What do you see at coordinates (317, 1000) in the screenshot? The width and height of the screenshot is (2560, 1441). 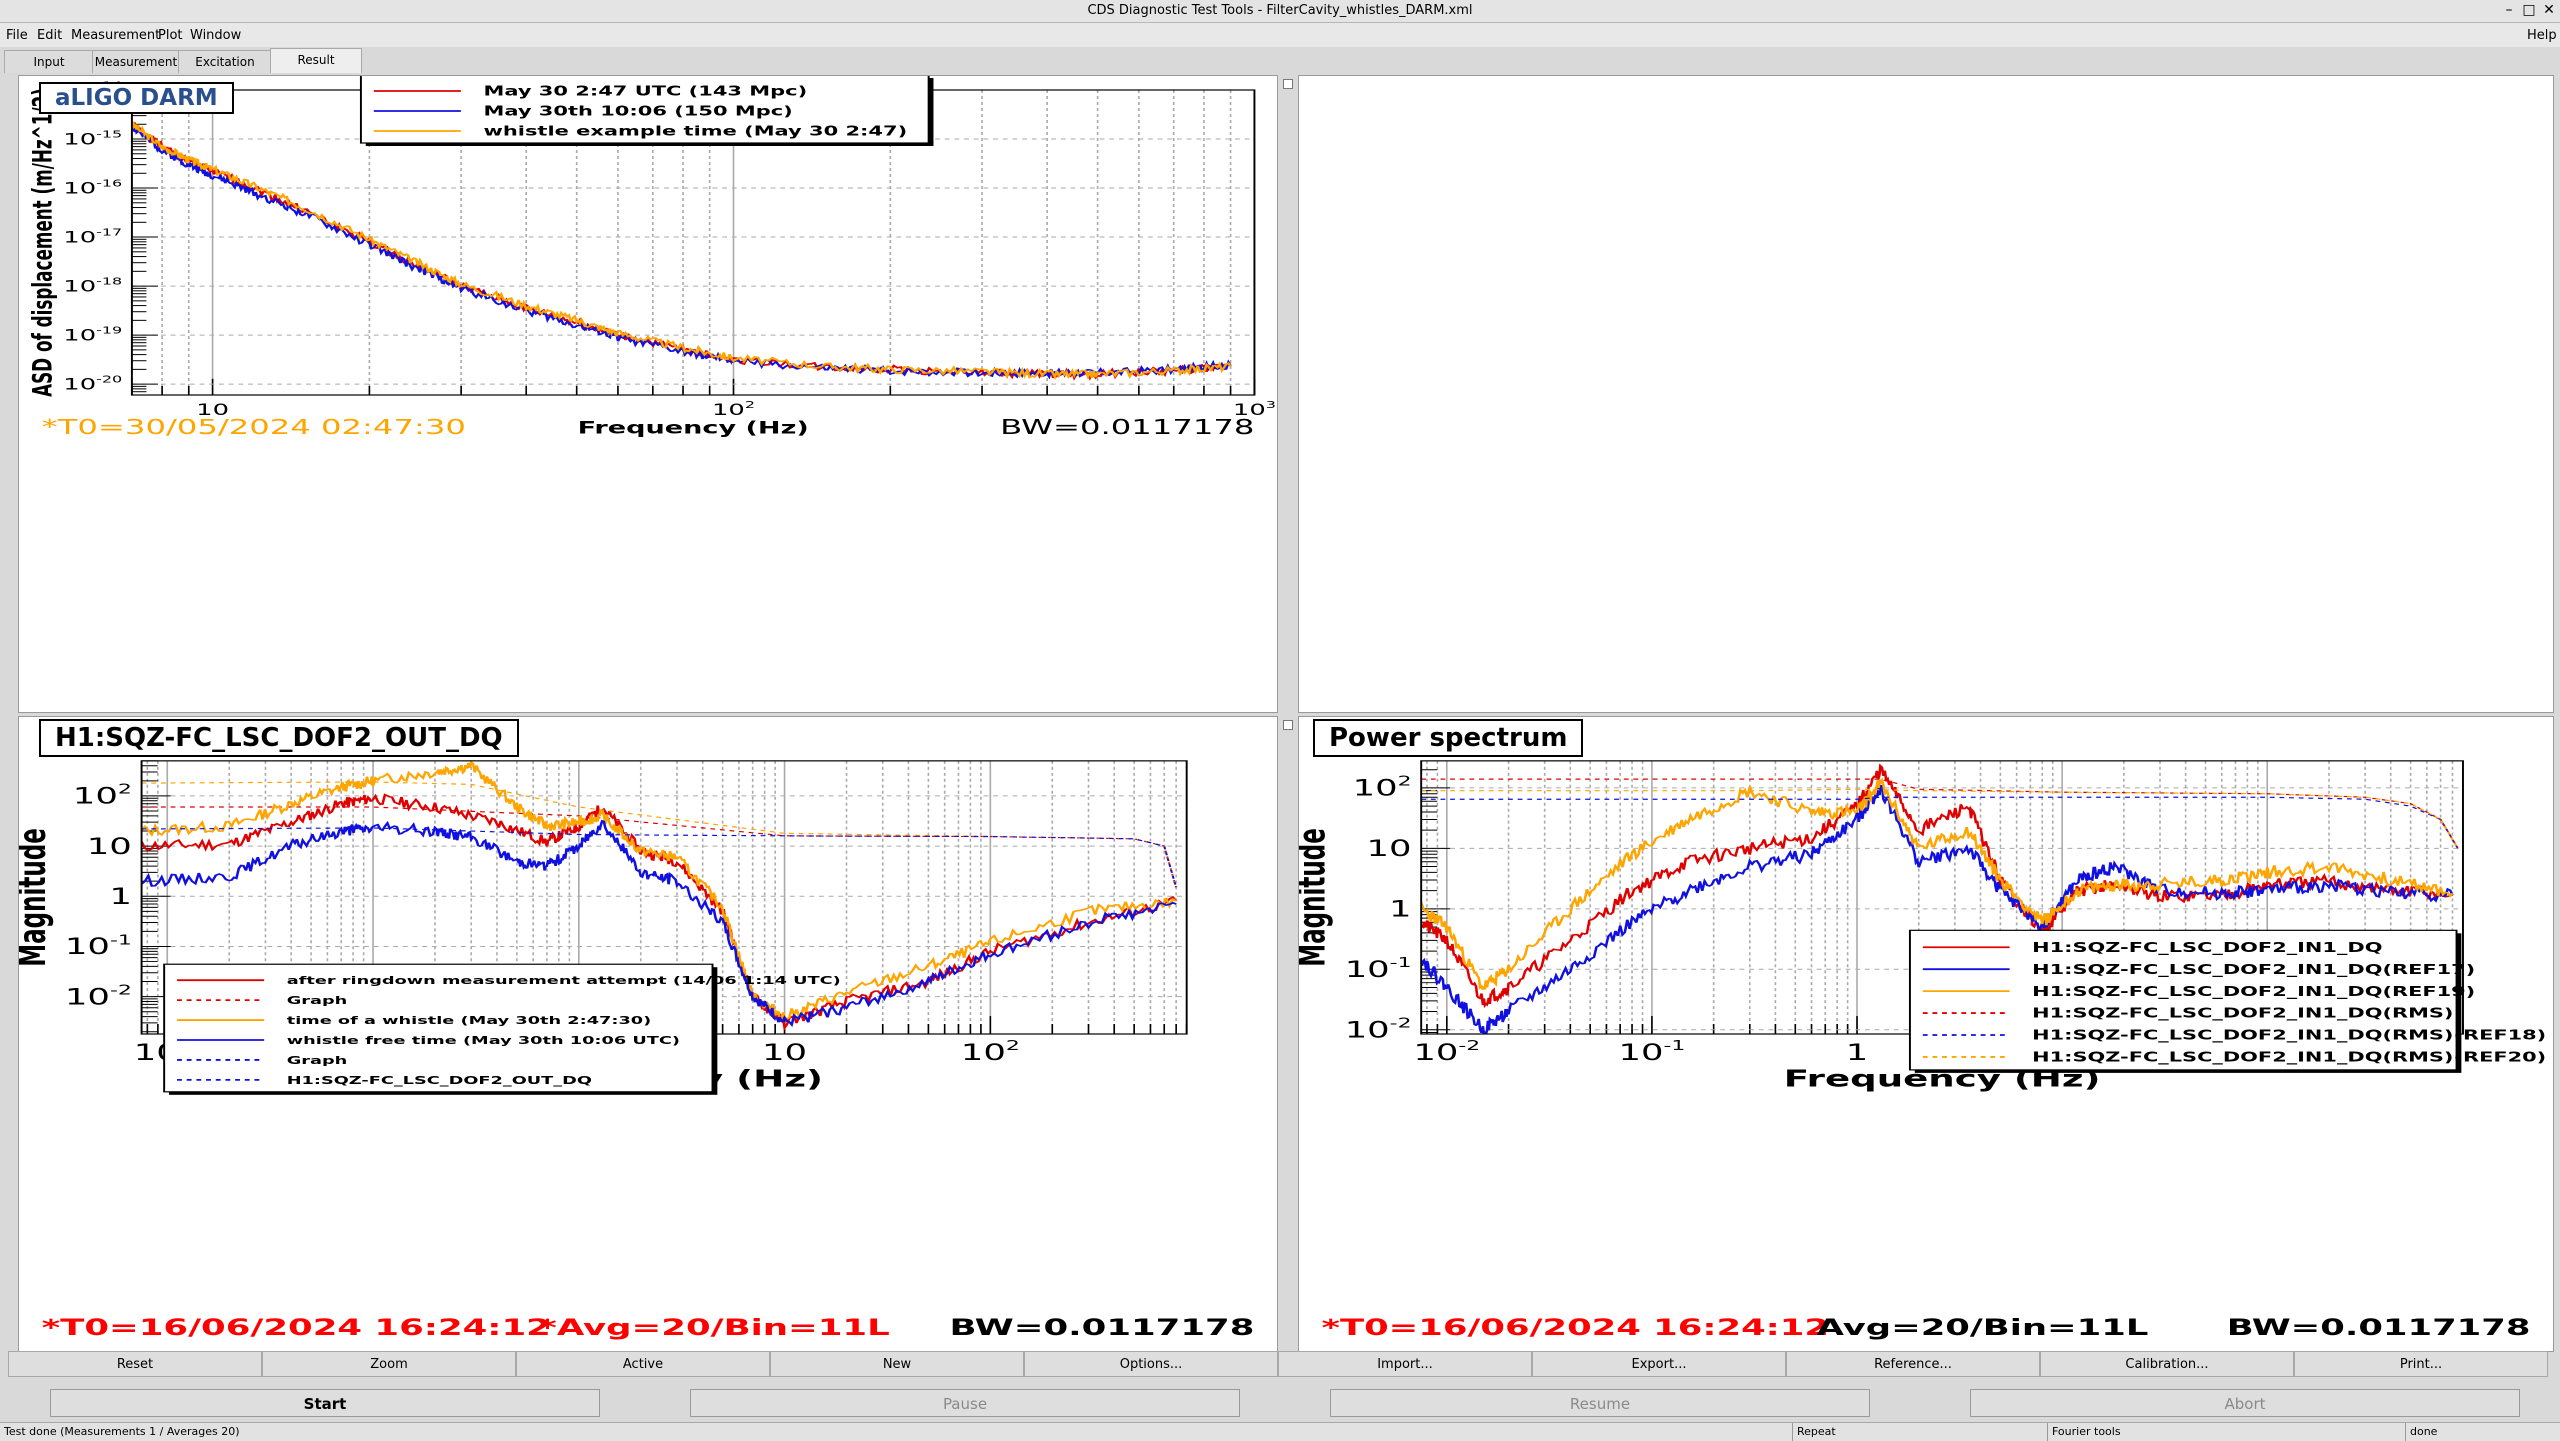 I see `legend-entry: Graph` at bounding box center [317, 1000].